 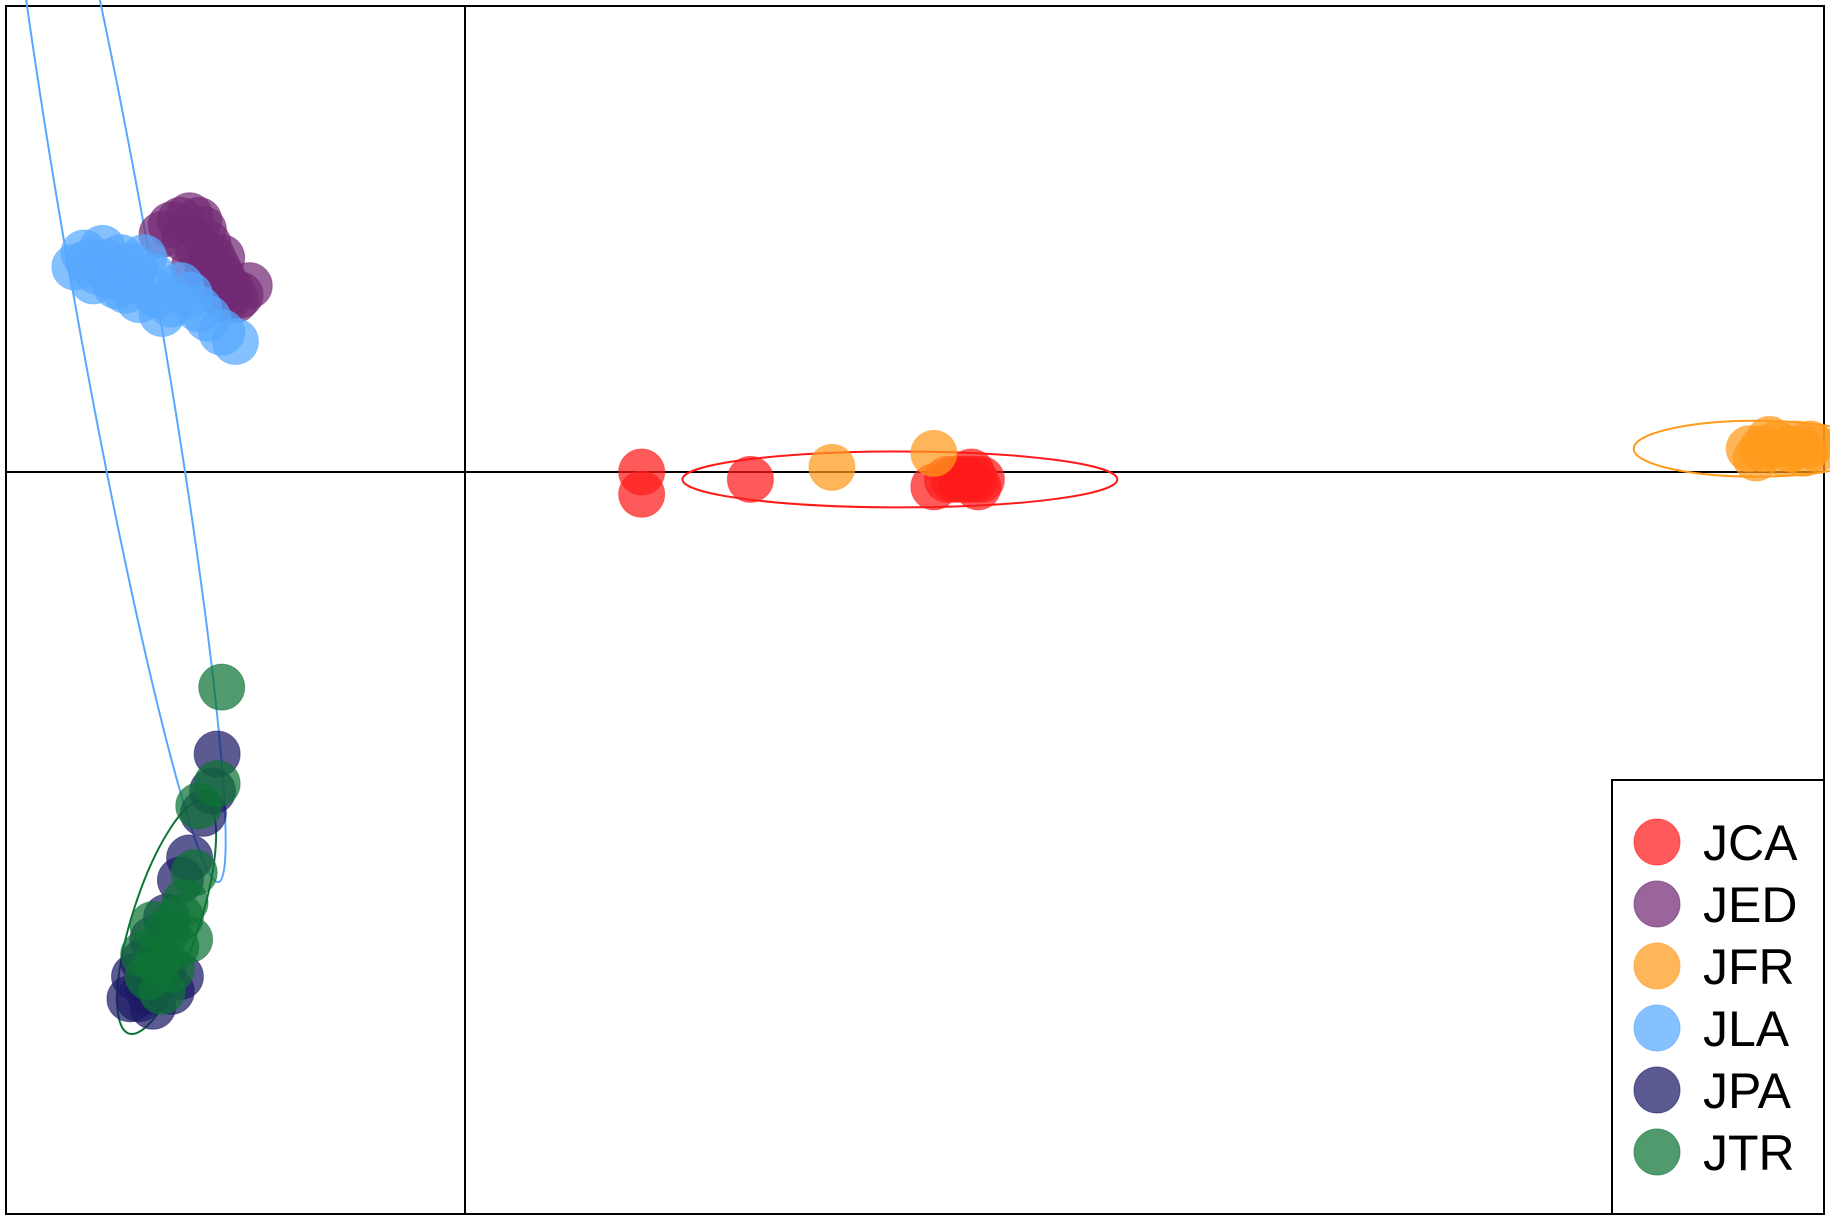 What do you see at coordinates (1750, 905) in the screenshot?
I see `legend-label-jed: JED` at bounding box center [1750, 905].